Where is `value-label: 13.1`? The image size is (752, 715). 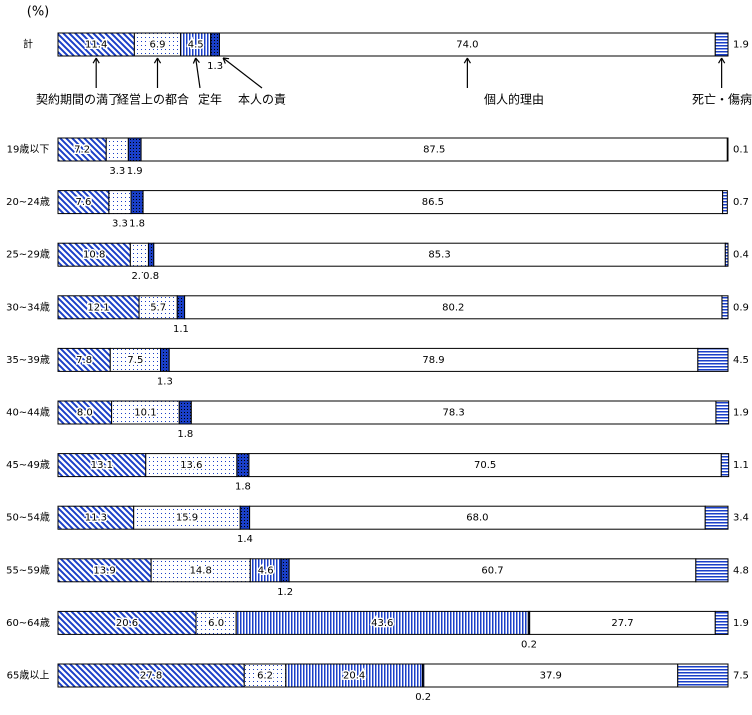 value-label: 13.1 is located at coordinates (102, 465).